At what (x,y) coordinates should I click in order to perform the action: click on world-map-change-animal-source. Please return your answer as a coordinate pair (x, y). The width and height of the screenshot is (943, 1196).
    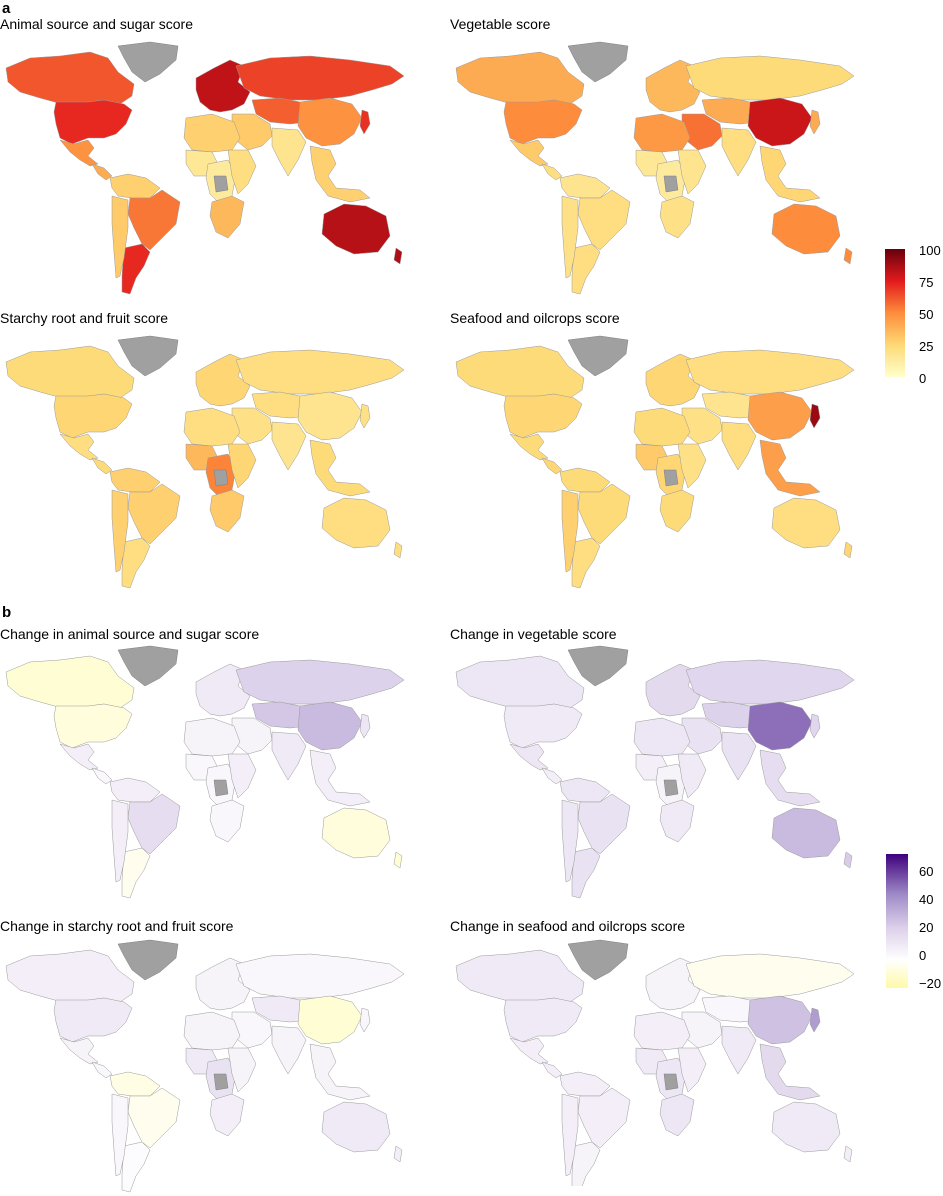
    Looking at the image, I should click on (205, 772).